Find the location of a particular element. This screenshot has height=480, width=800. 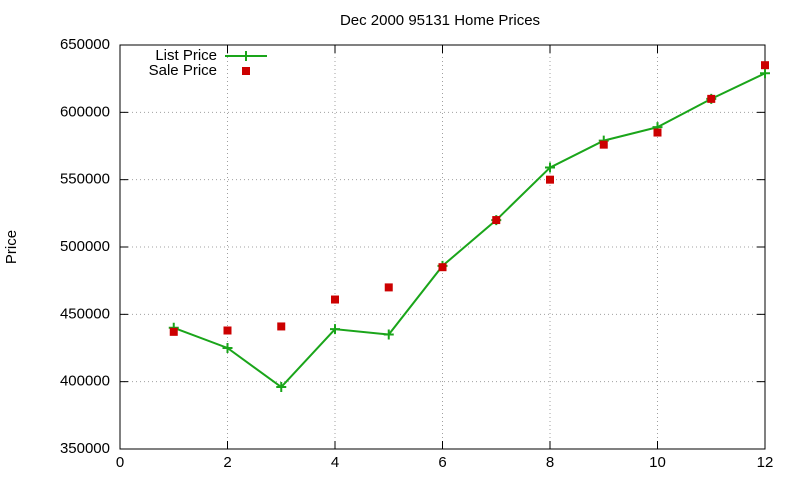

y-tick-label: 350000 is located at coordinates (85, 448).